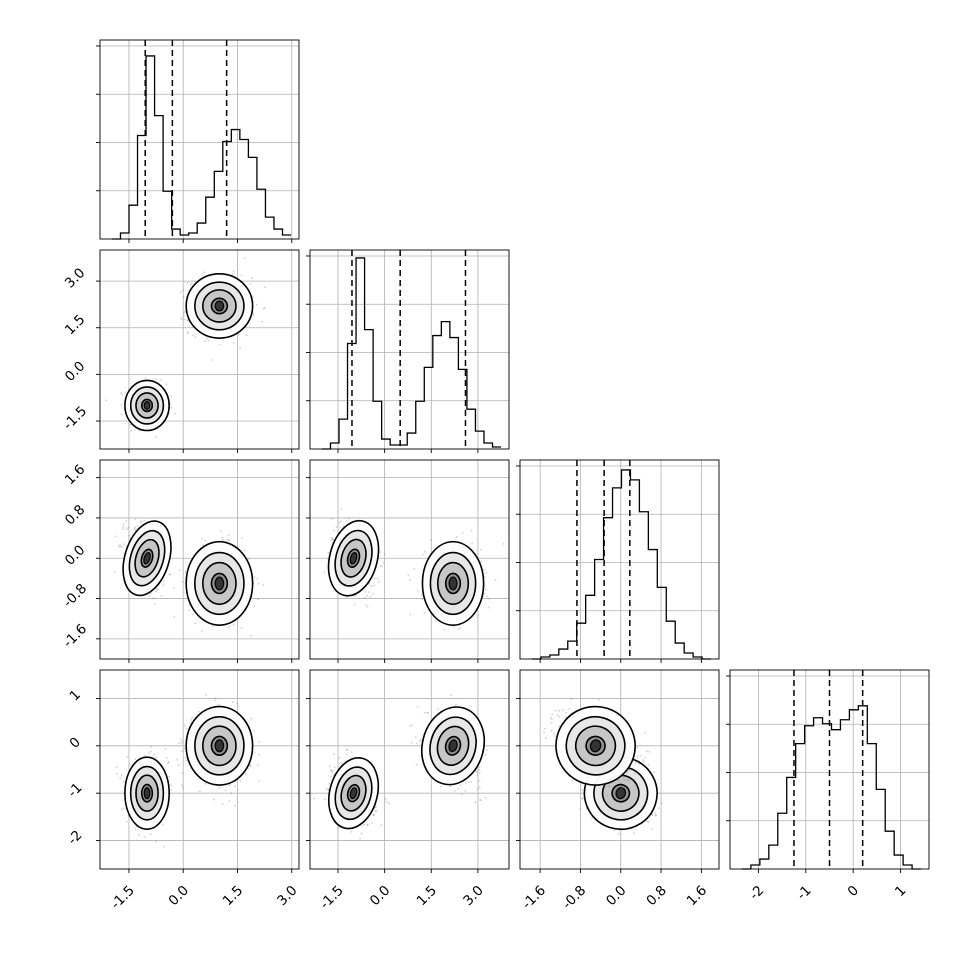 The width and height of the screenshot is (970, 975). Describe the element at coordinates (411, 353) in the screenshot. I see `hist-1-steps` at that location.